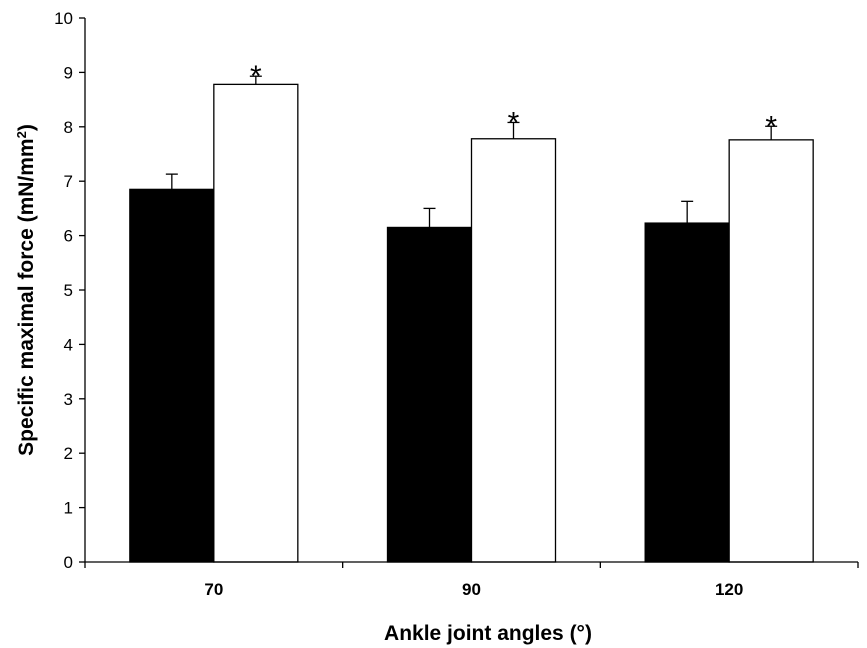 The image size is (867, 648). What do you see at coordinates (68, 127) in the screenshot?
I see `y-tick-label: 8` at bounding box center [68, 127].